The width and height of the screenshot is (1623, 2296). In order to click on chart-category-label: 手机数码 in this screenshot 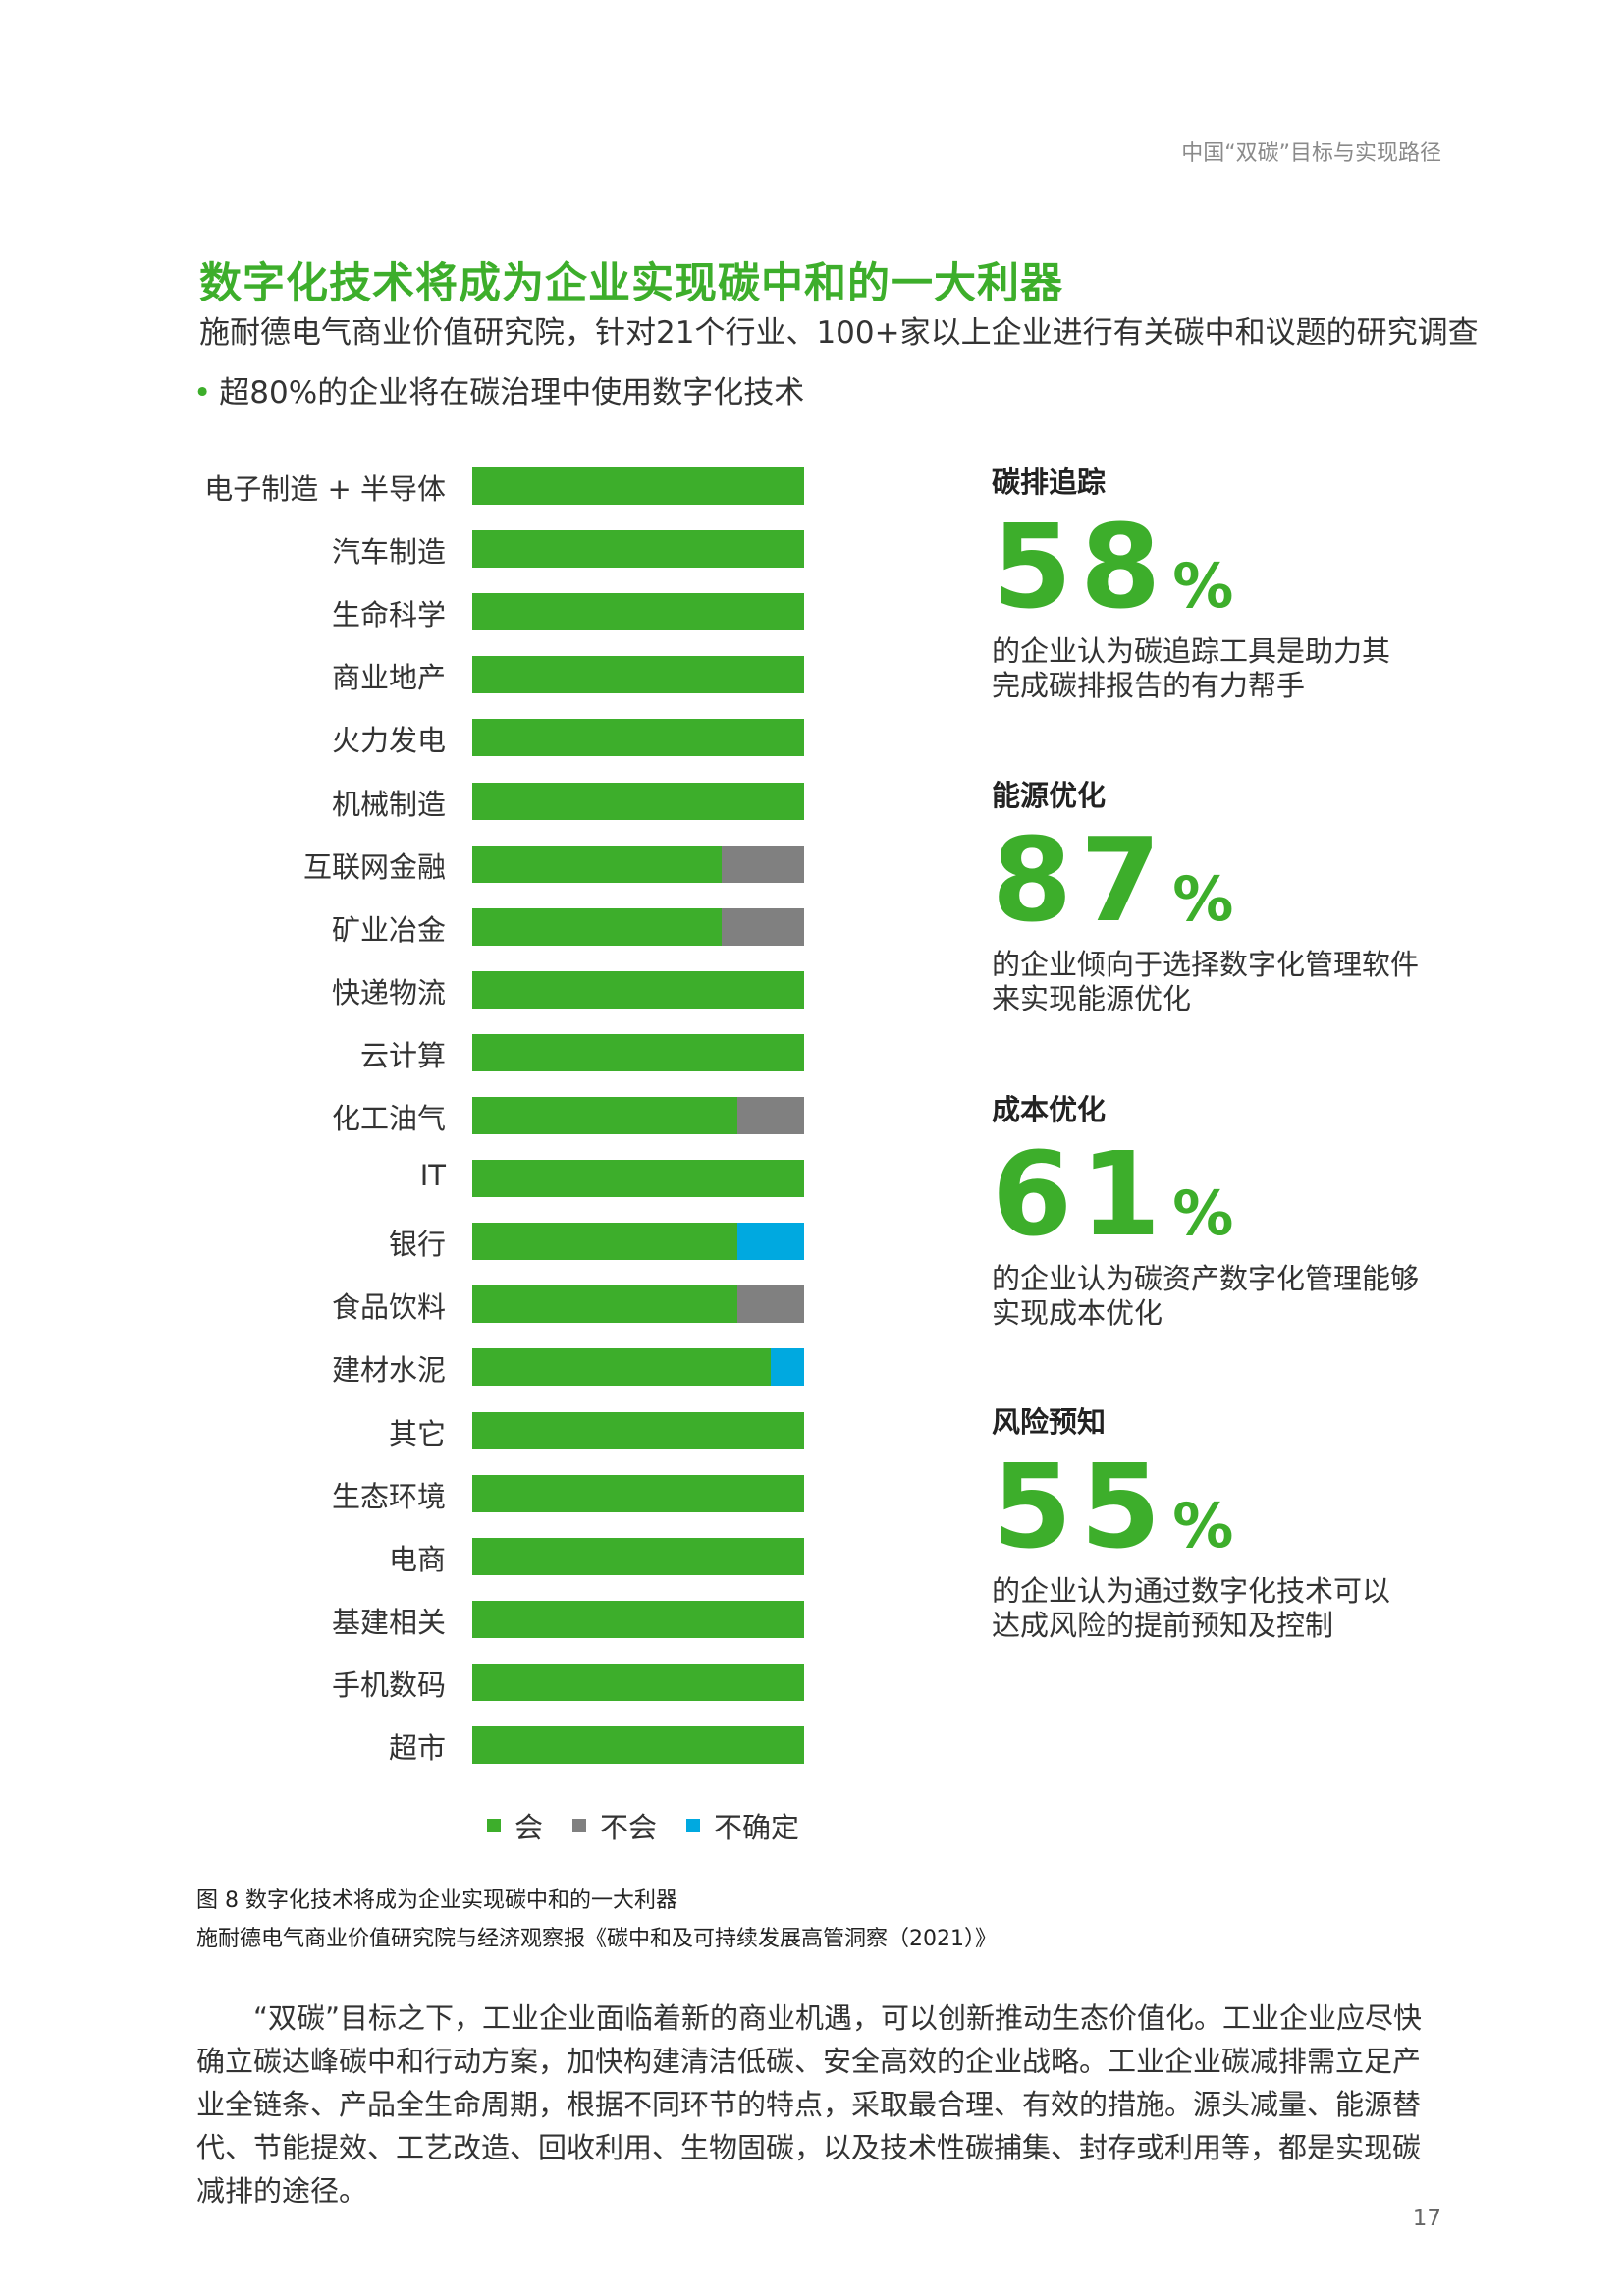, I will do `click(389, 1684)`.